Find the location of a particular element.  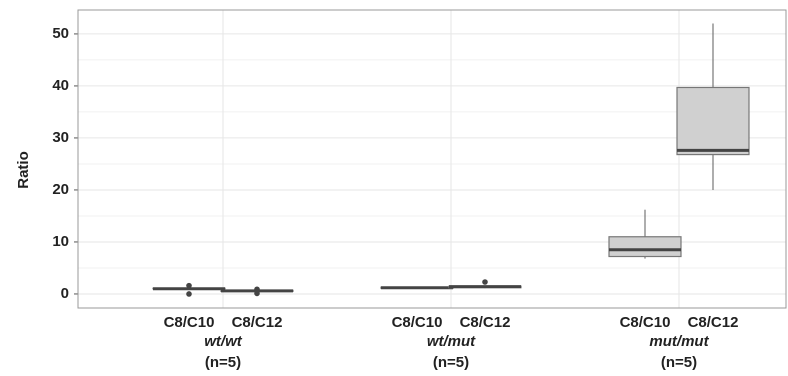

group-label: mut/mut is located at coordinates (679, 341).